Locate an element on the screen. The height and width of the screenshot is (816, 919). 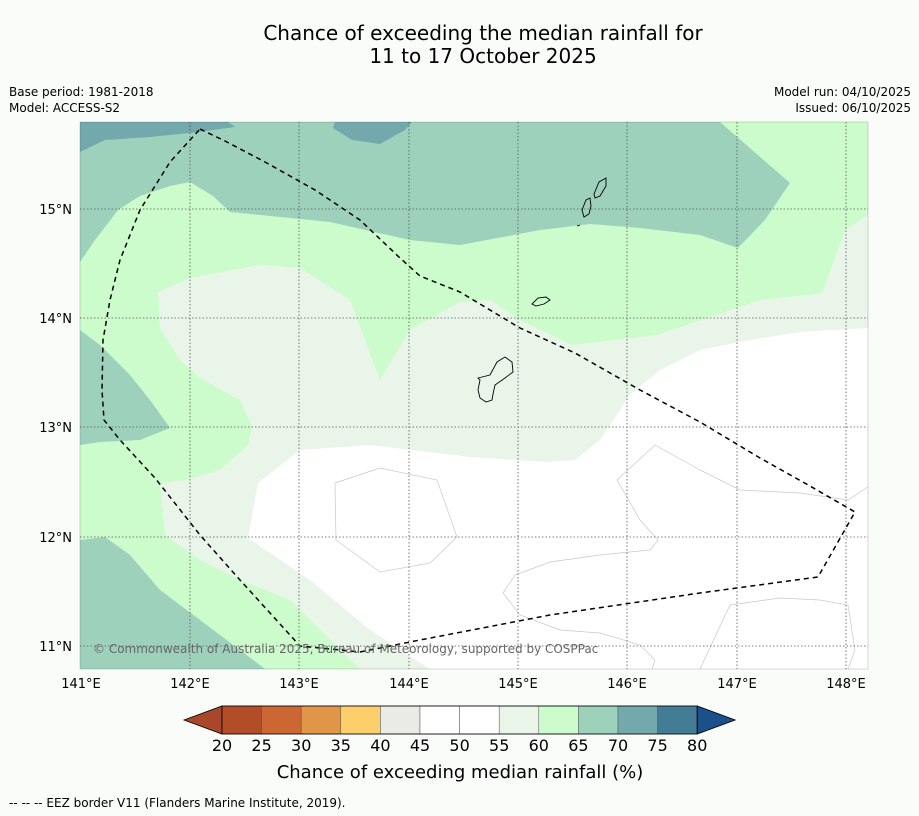
fill-65-70-southwest is located at coordinates (172, 603).